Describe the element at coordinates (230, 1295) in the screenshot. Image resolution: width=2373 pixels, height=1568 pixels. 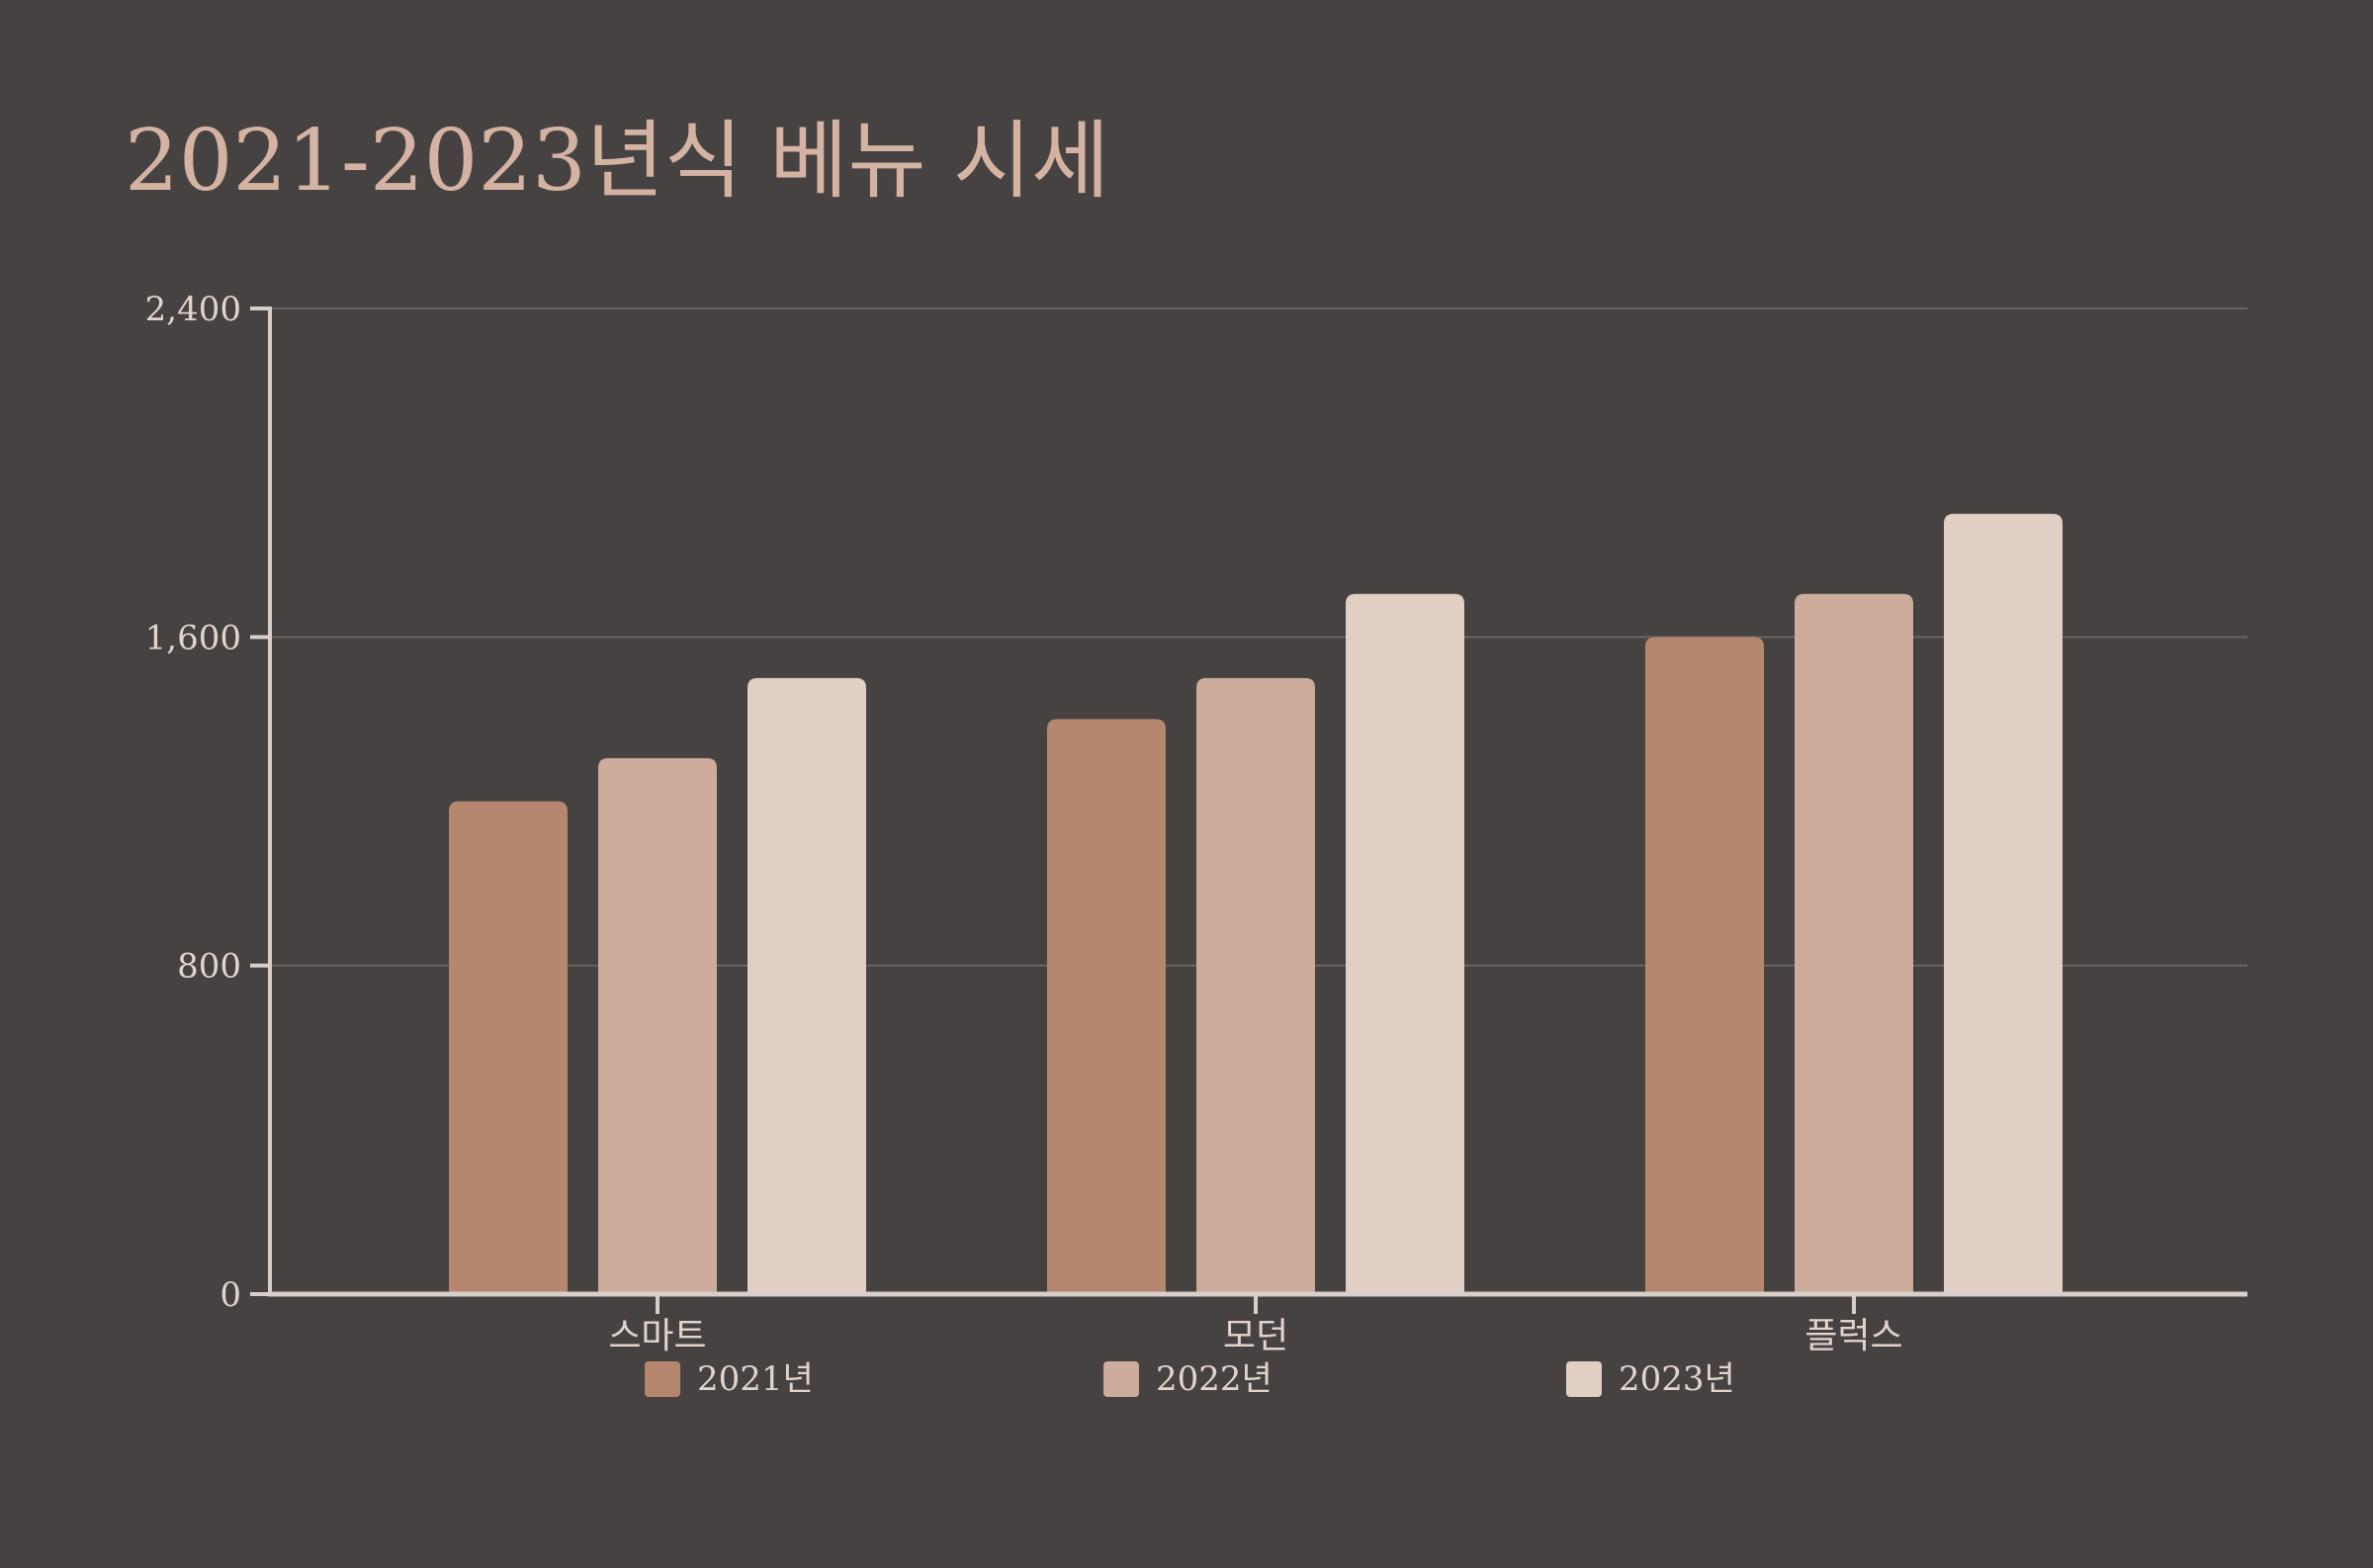
I see `y-tick-label: 0` at that location.